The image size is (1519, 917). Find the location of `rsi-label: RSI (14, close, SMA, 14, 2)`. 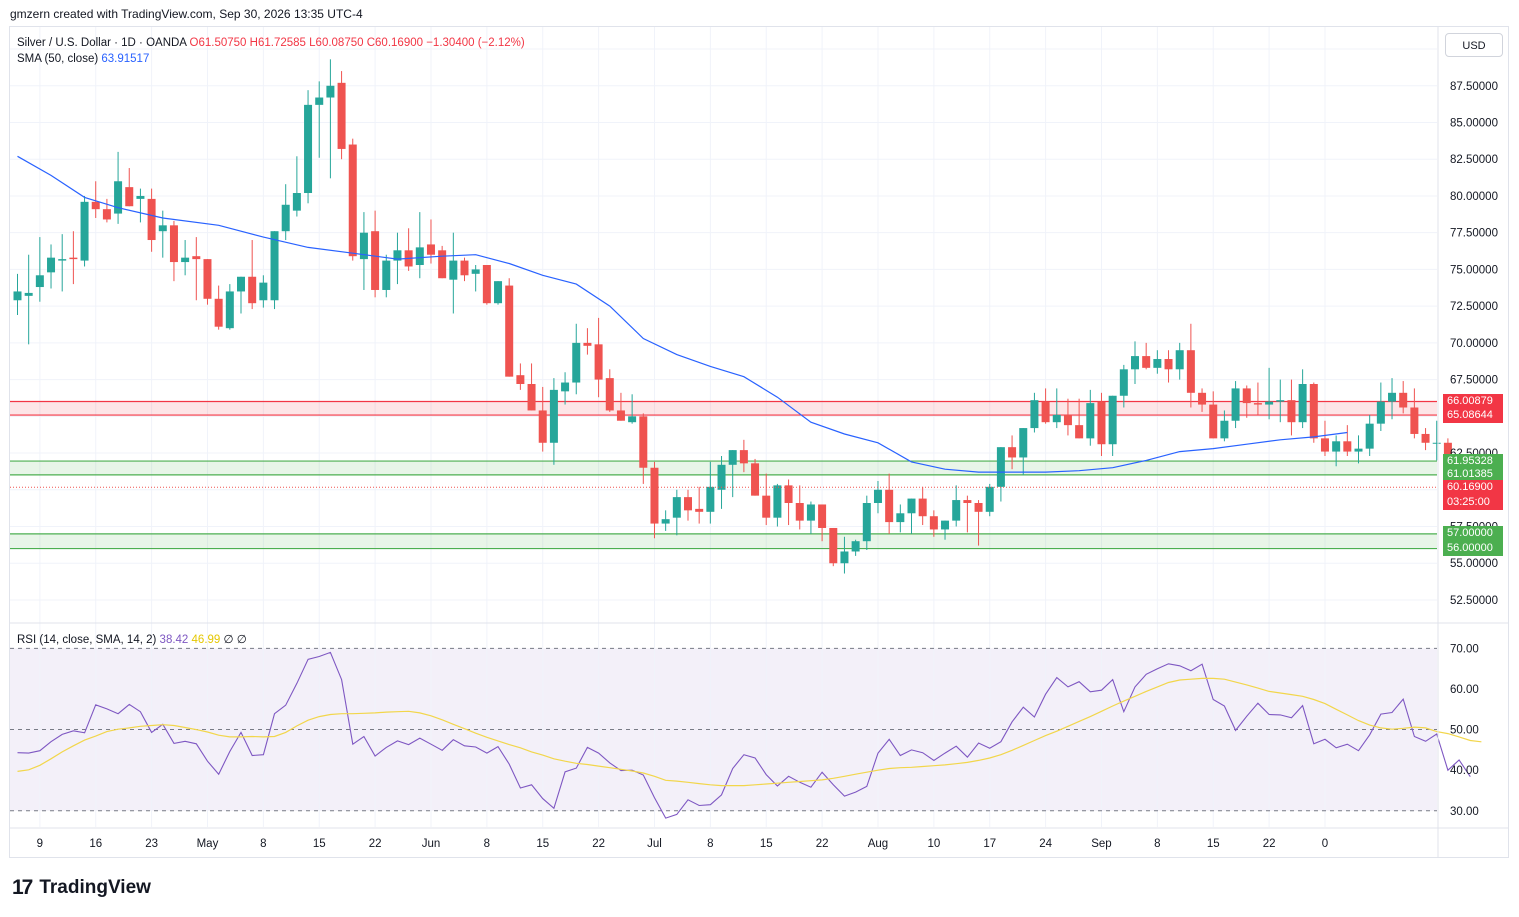

rsi-label: RSI (14, close, SMA, 14, 2) is located at coordinates (87, 640).